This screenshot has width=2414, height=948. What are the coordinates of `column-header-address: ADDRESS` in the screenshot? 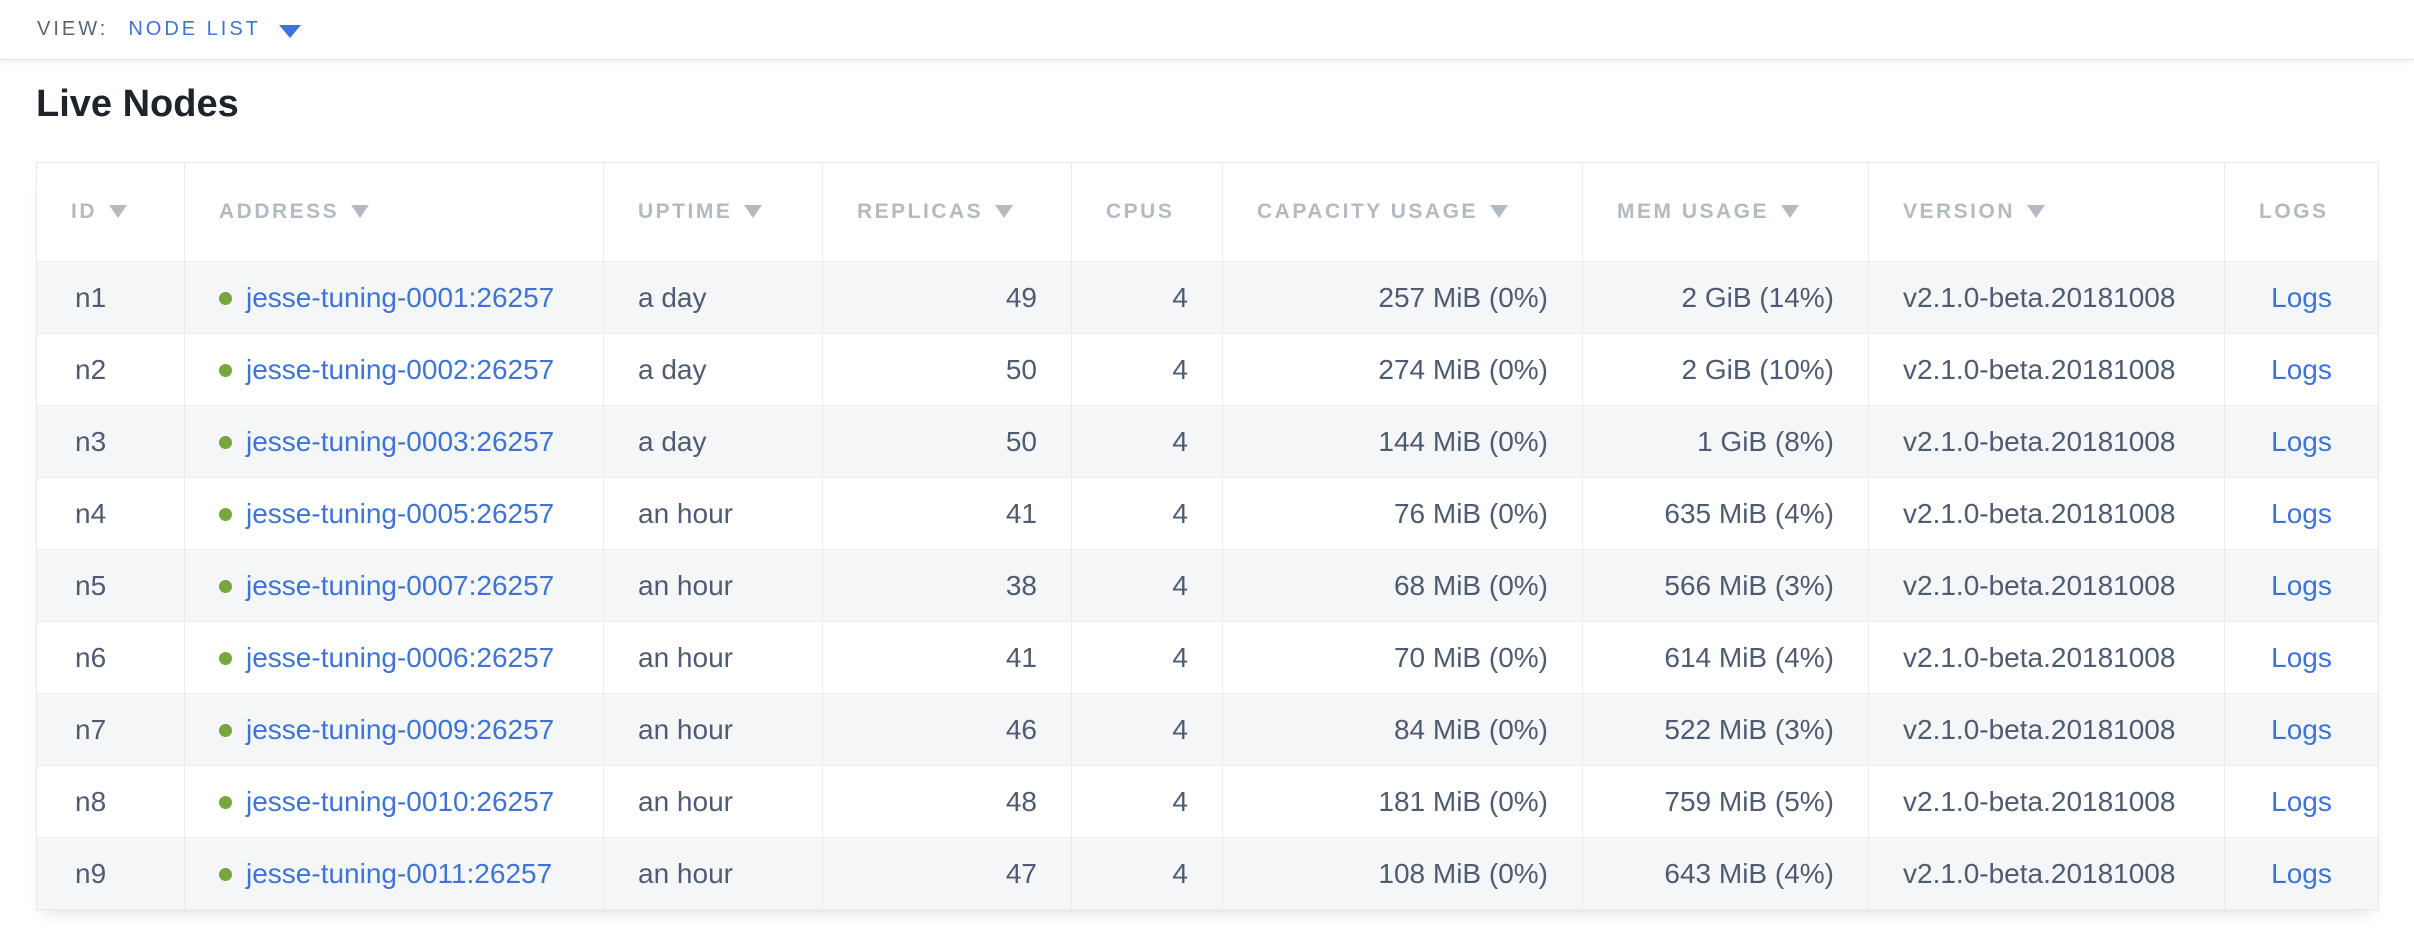 It's located at (394, 212).